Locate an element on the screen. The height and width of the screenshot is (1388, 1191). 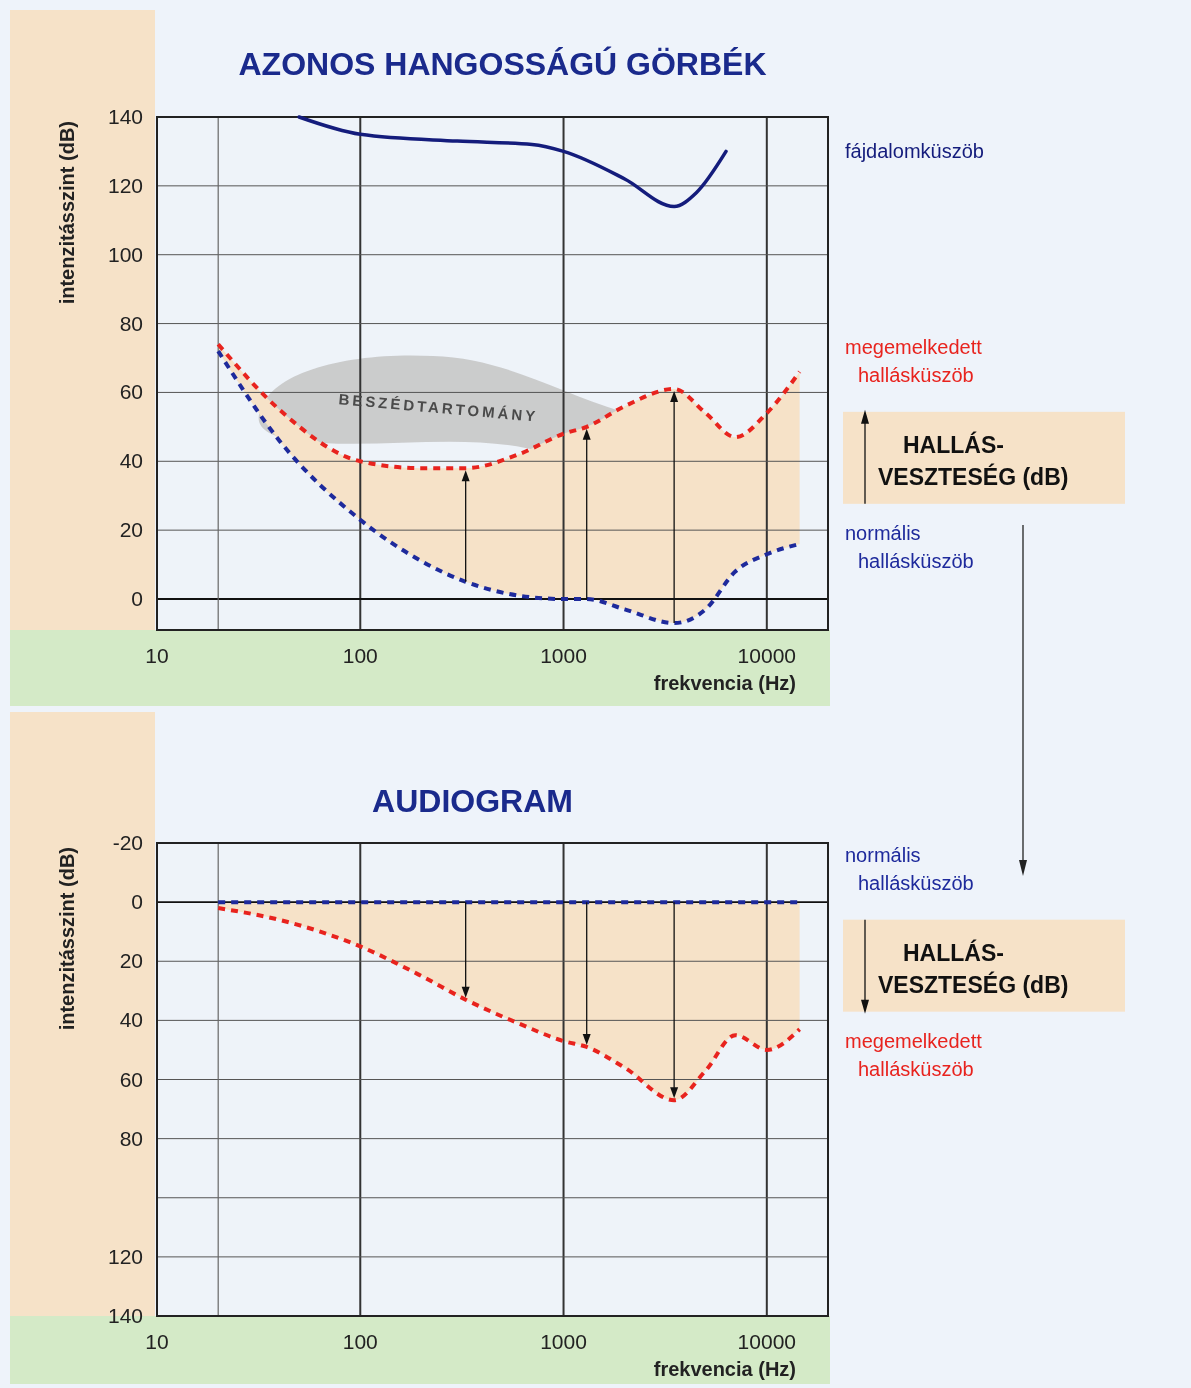
y-tick-label: 100 is located at coordinates (125, 254).